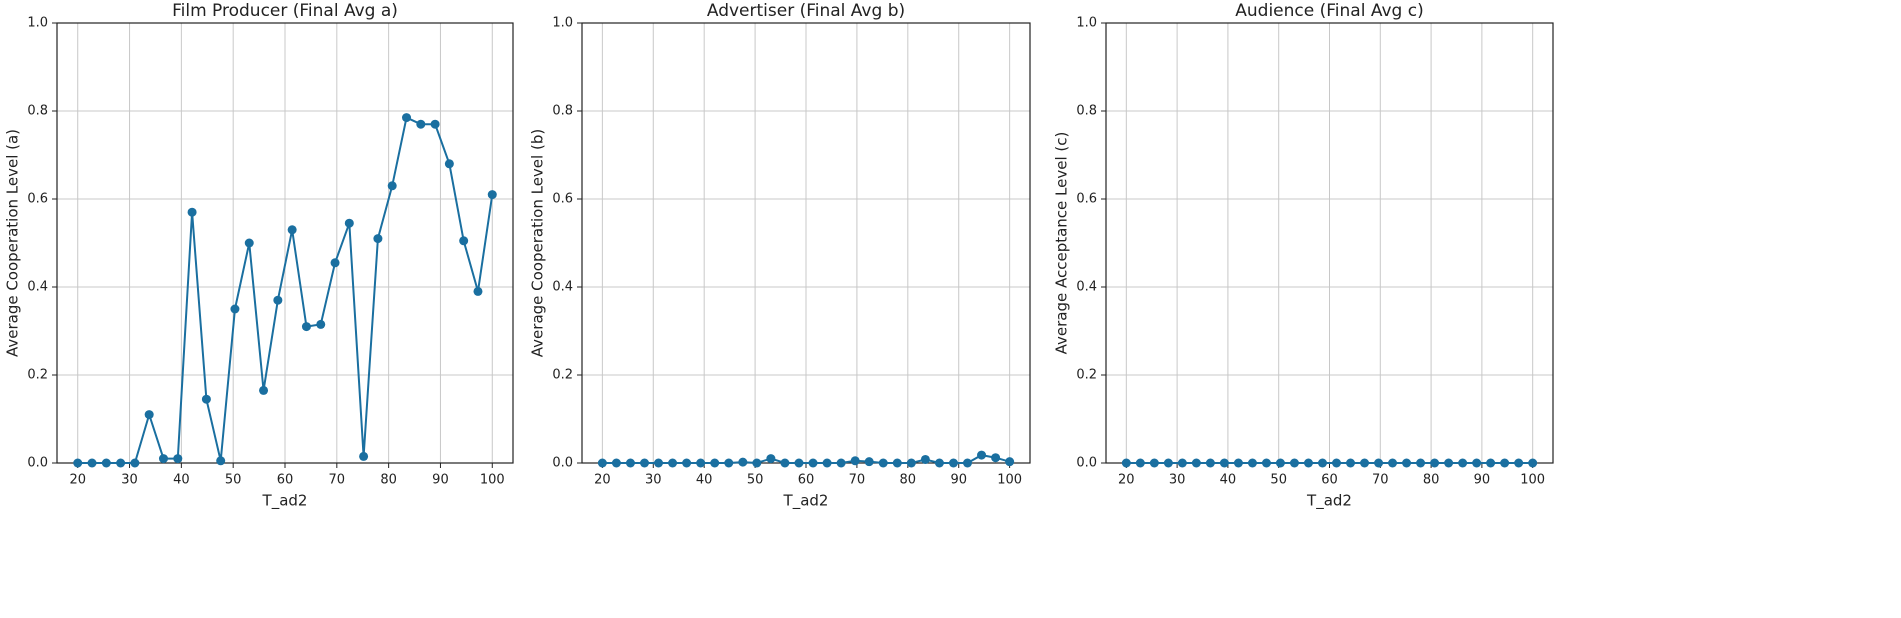 The width and height of the screenshot is (1901, 618). I want to click on y-axis-label: Average Cooperation Level (a), so click(13, 243).